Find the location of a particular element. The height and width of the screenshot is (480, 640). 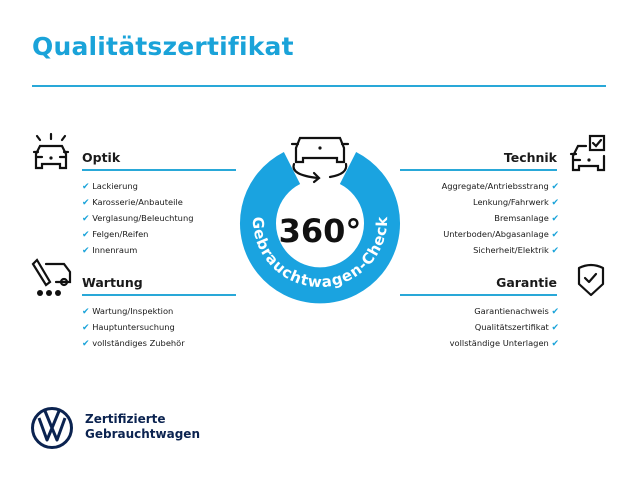

item-label: Bremsanlage is located at coordinates (521, 218).